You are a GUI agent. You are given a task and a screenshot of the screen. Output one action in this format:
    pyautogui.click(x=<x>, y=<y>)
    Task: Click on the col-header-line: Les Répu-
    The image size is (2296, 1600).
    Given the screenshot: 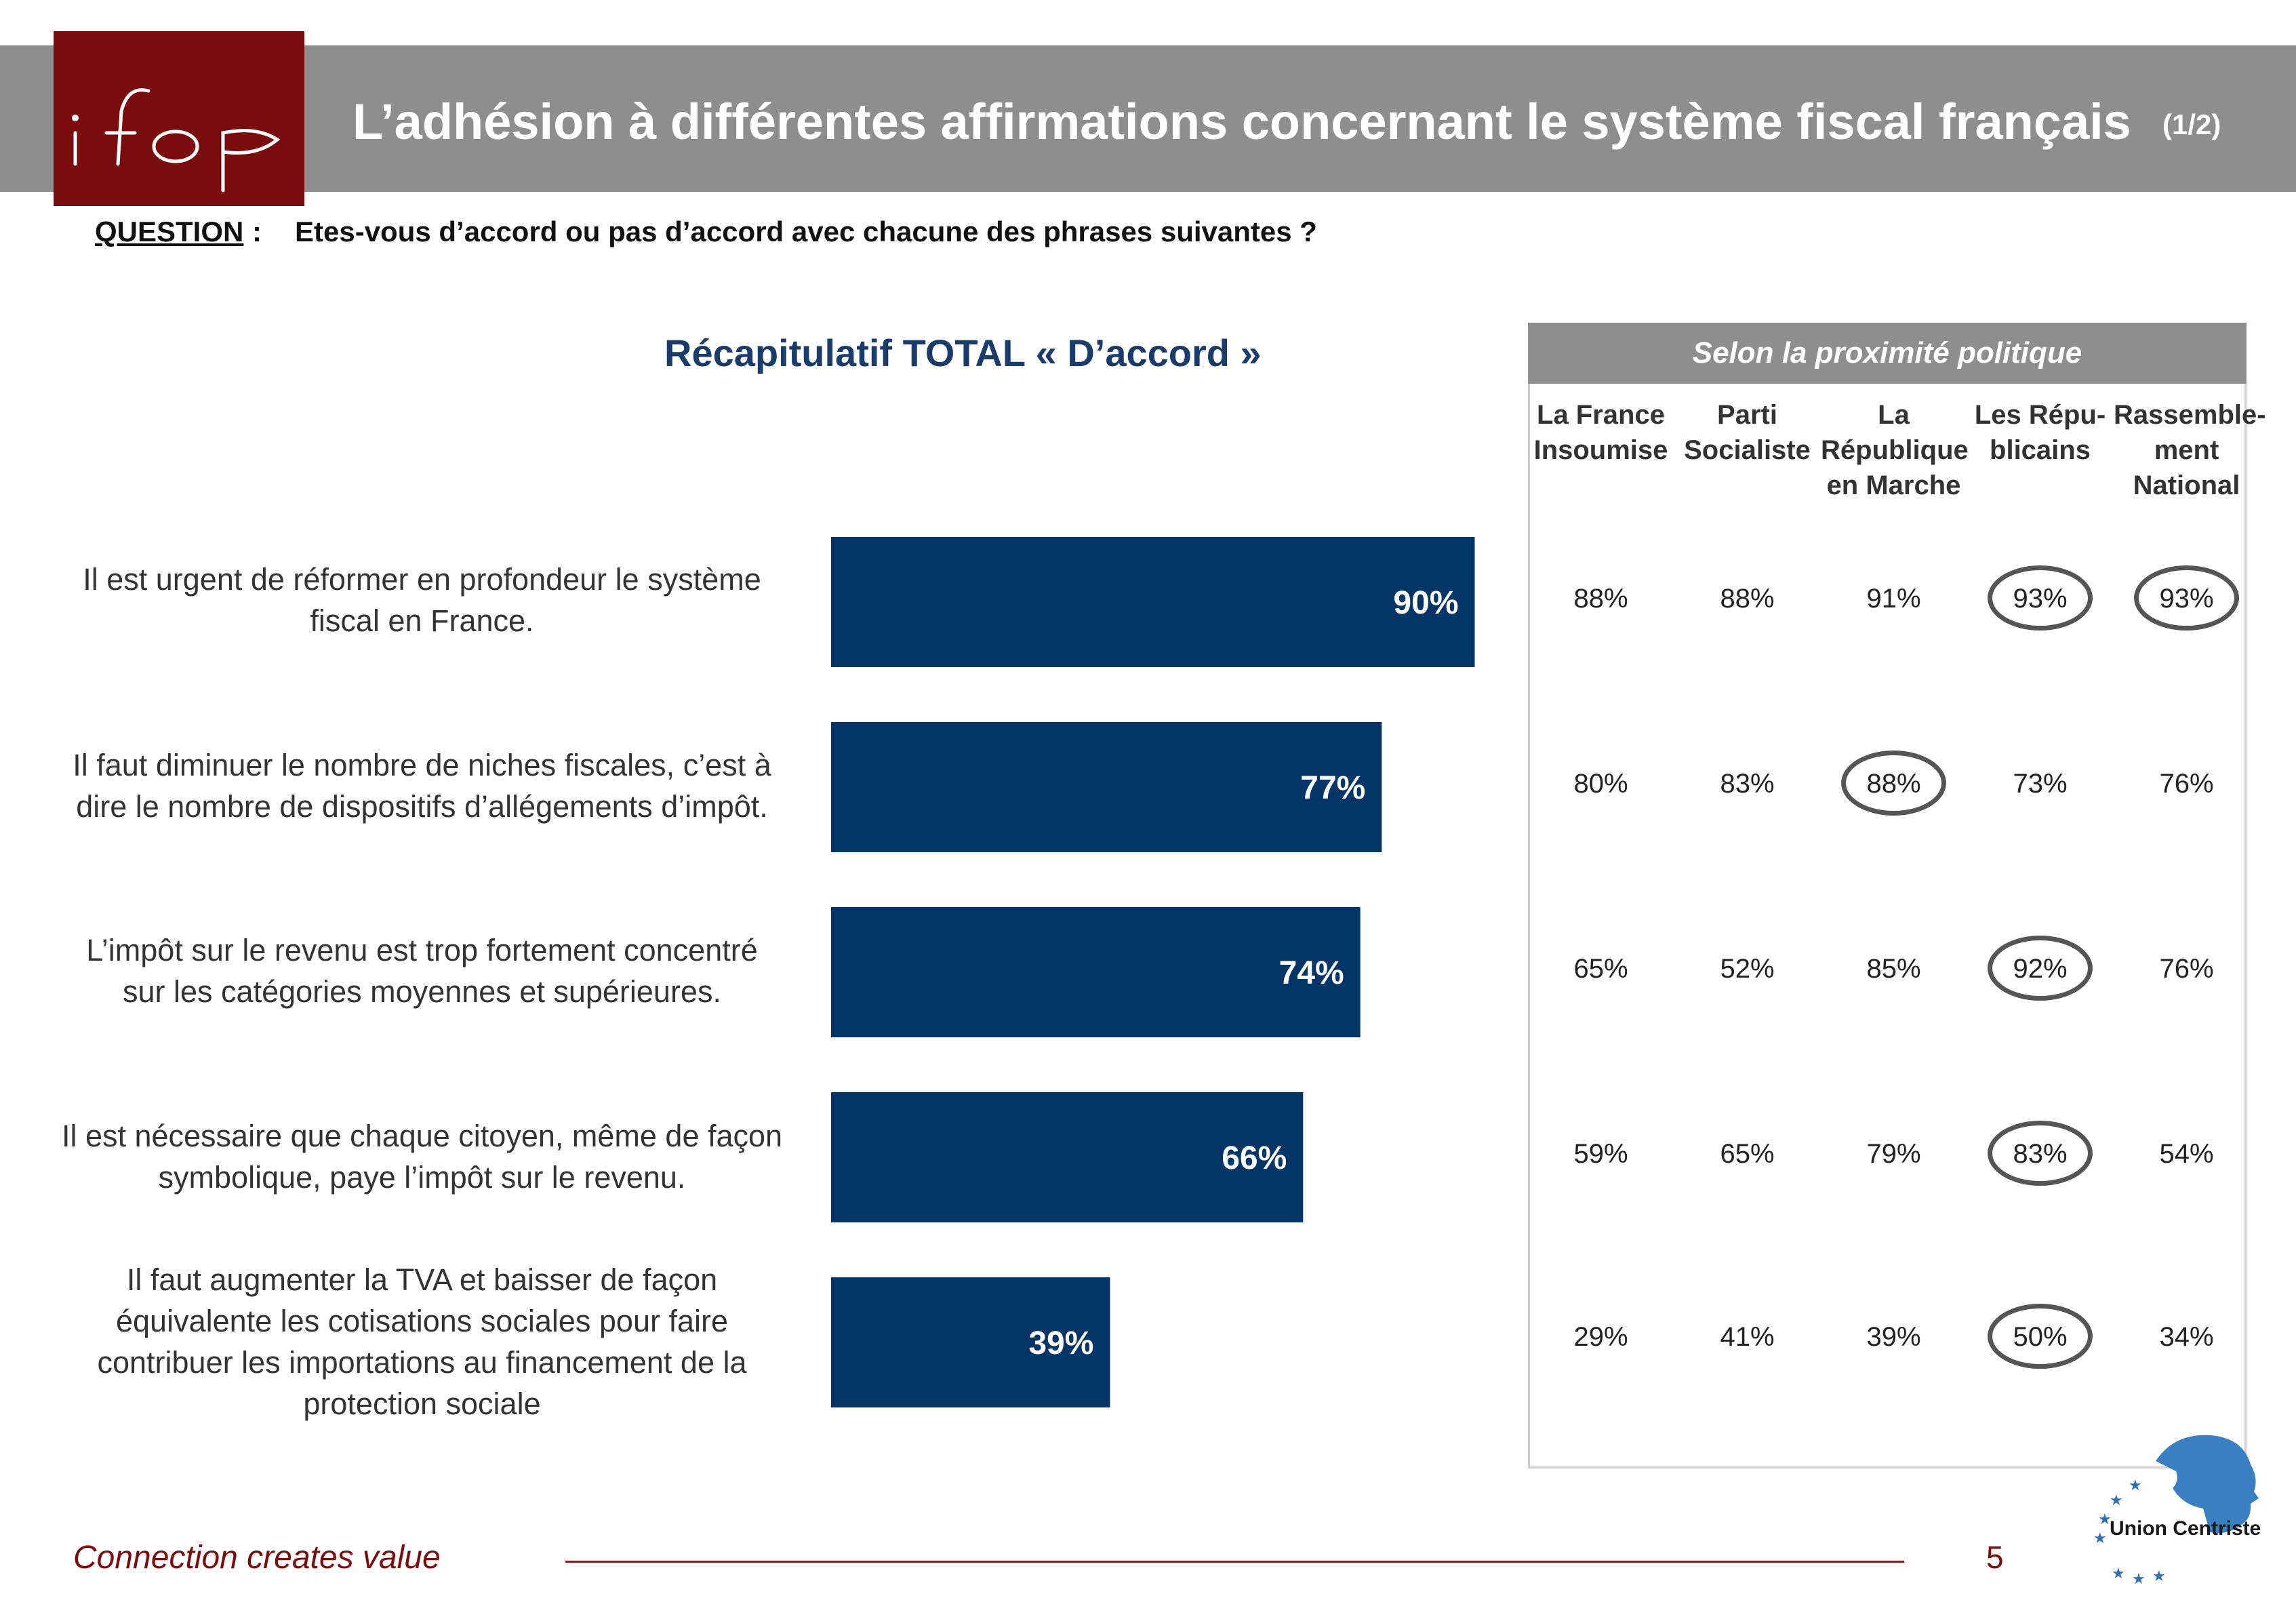 What is the action you would take?
    pyautogui.click(x=2040, y=415)
    